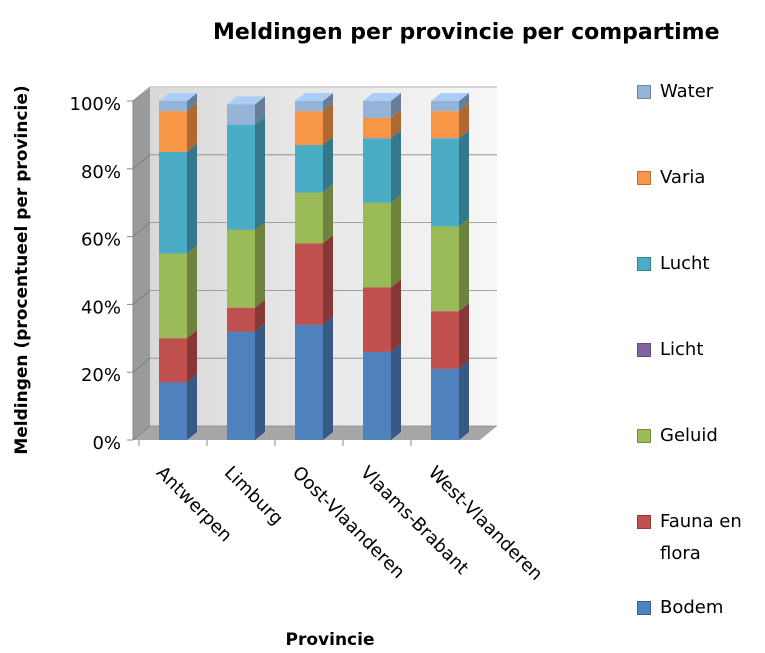  Describe the element at coordinates (701, 537) in the screenshot. I see `legend-label: Fauna en flora` at that location.